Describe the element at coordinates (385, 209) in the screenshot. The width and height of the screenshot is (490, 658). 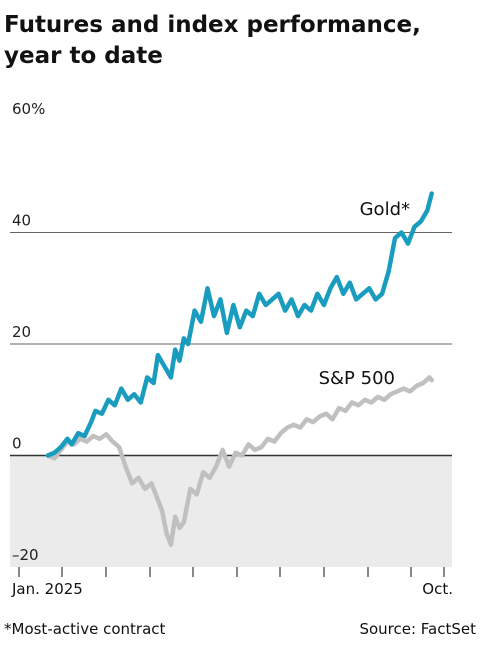
I see `series-label-gold: Gold*` at that location.